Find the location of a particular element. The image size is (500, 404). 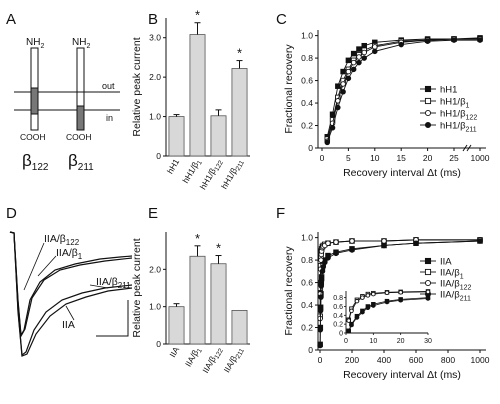

inset-y-tick-label: 0.2 is located at coordinates (338, 325).